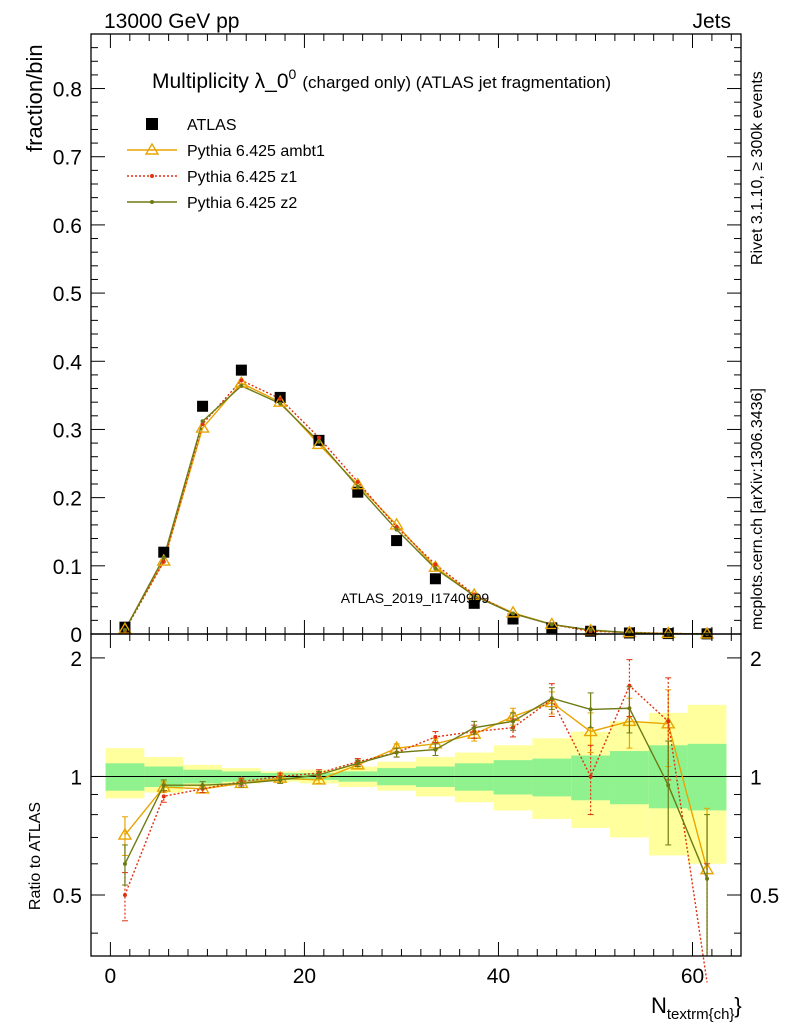 The width and height of the screenshot is (786, 1024). What do you see at coordinates (212, 125) in the screenshot?
I see `legend-label: ATLAS` at bounding box center [212, 125].